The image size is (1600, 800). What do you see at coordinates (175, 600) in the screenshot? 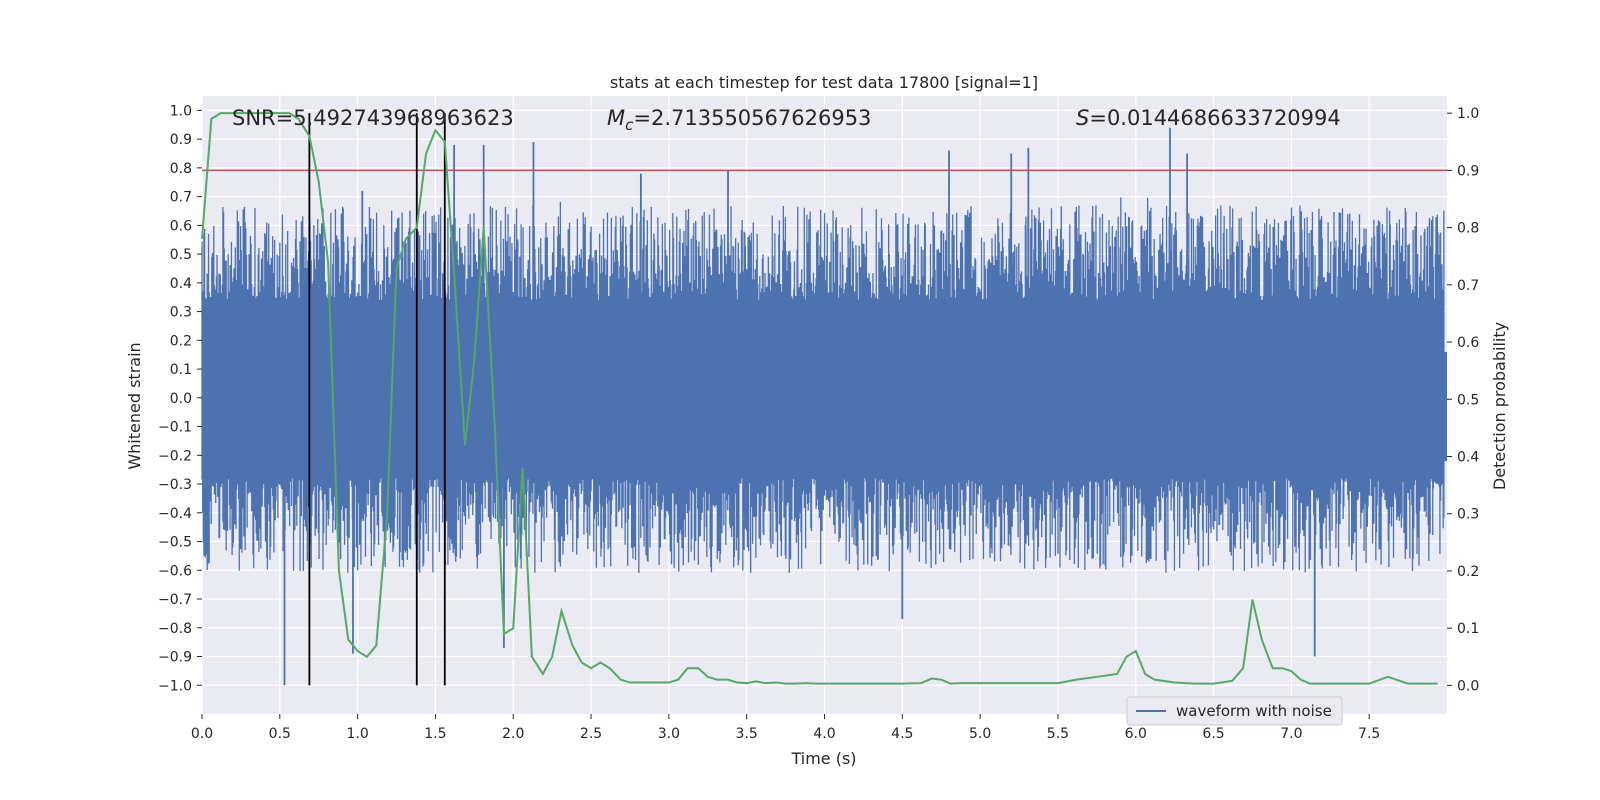
I see `y-left-tick-label: −0.7` at bounding box center [175, 600].